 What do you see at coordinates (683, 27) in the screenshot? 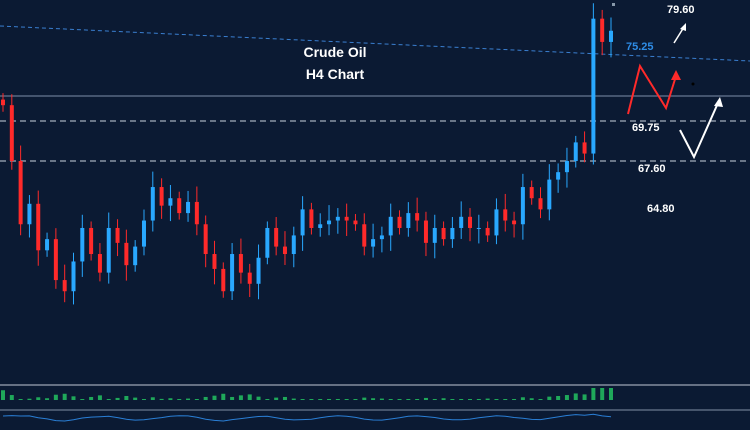
I see `target-arrowhead` at bounding box center [683, 27].